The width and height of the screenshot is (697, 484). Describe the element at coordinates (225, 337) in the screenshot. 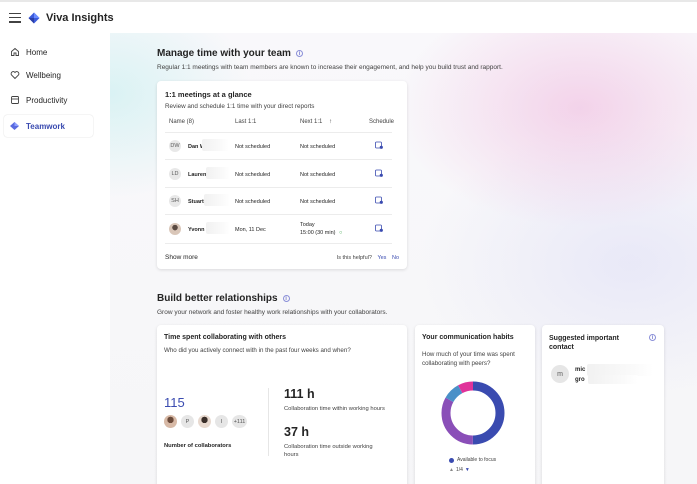

I see `card-title: Time spent collaborating with others` at that location.